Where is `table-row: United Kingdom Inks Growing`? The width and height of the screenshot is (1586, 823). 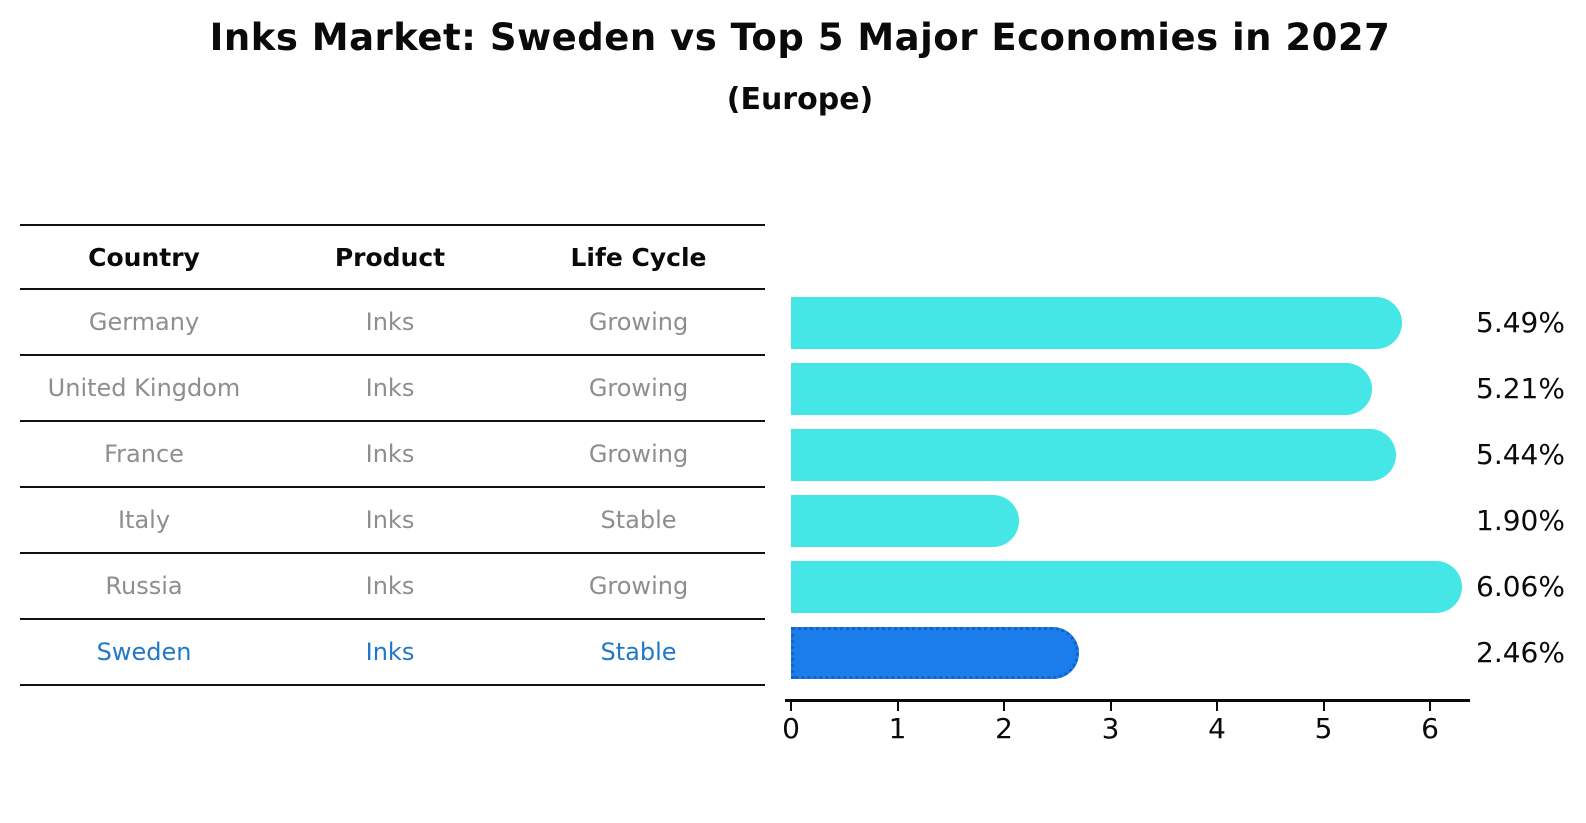 table-row: United Kingdom Inks Growing is located at coordinates (392, 389).